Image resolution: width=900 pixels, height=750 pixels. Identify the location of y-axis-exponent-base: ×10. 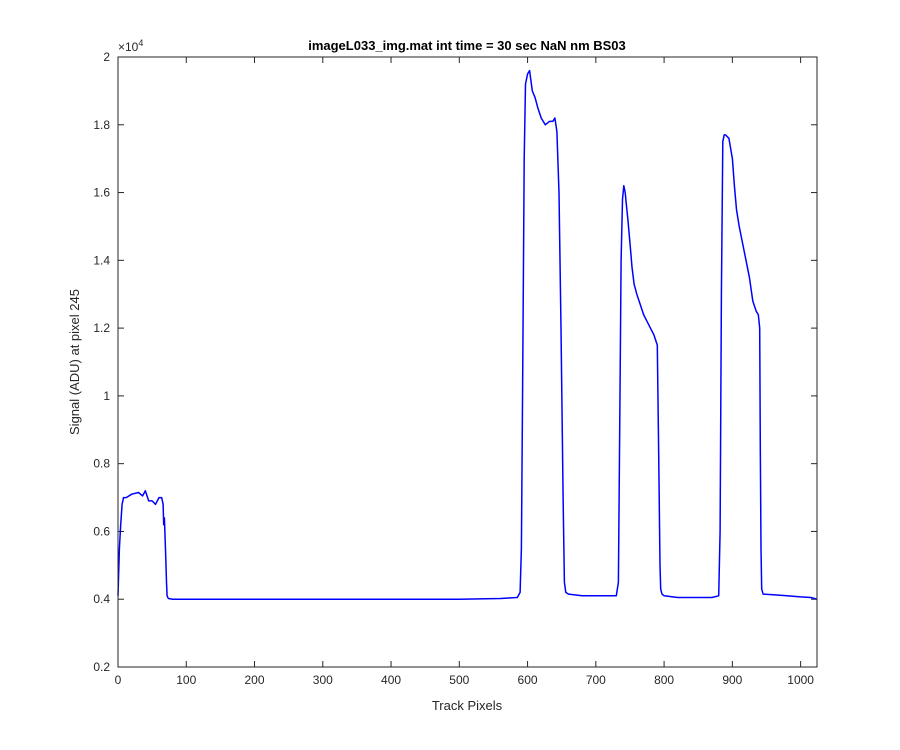
(128, 47).